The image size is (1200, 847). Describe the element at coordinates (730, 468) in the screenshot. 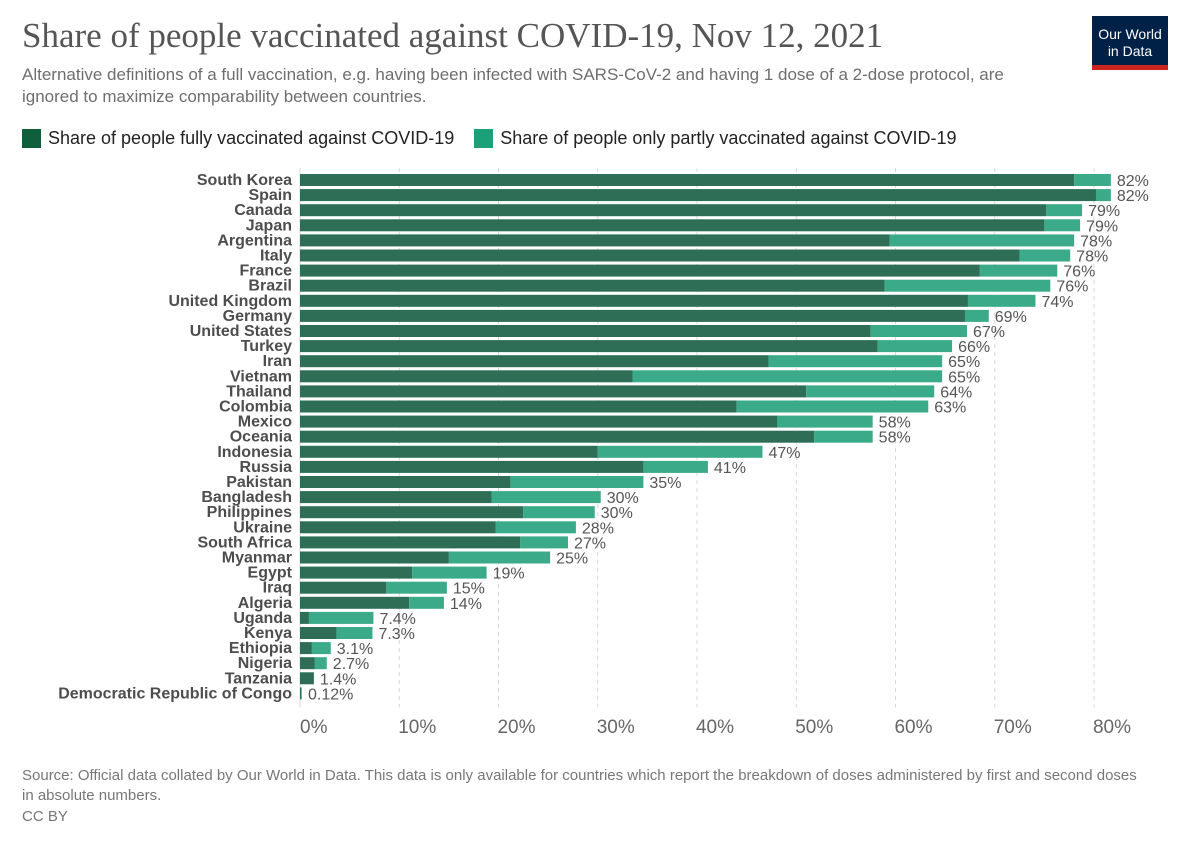

I see `value-label: 41%` at that location.